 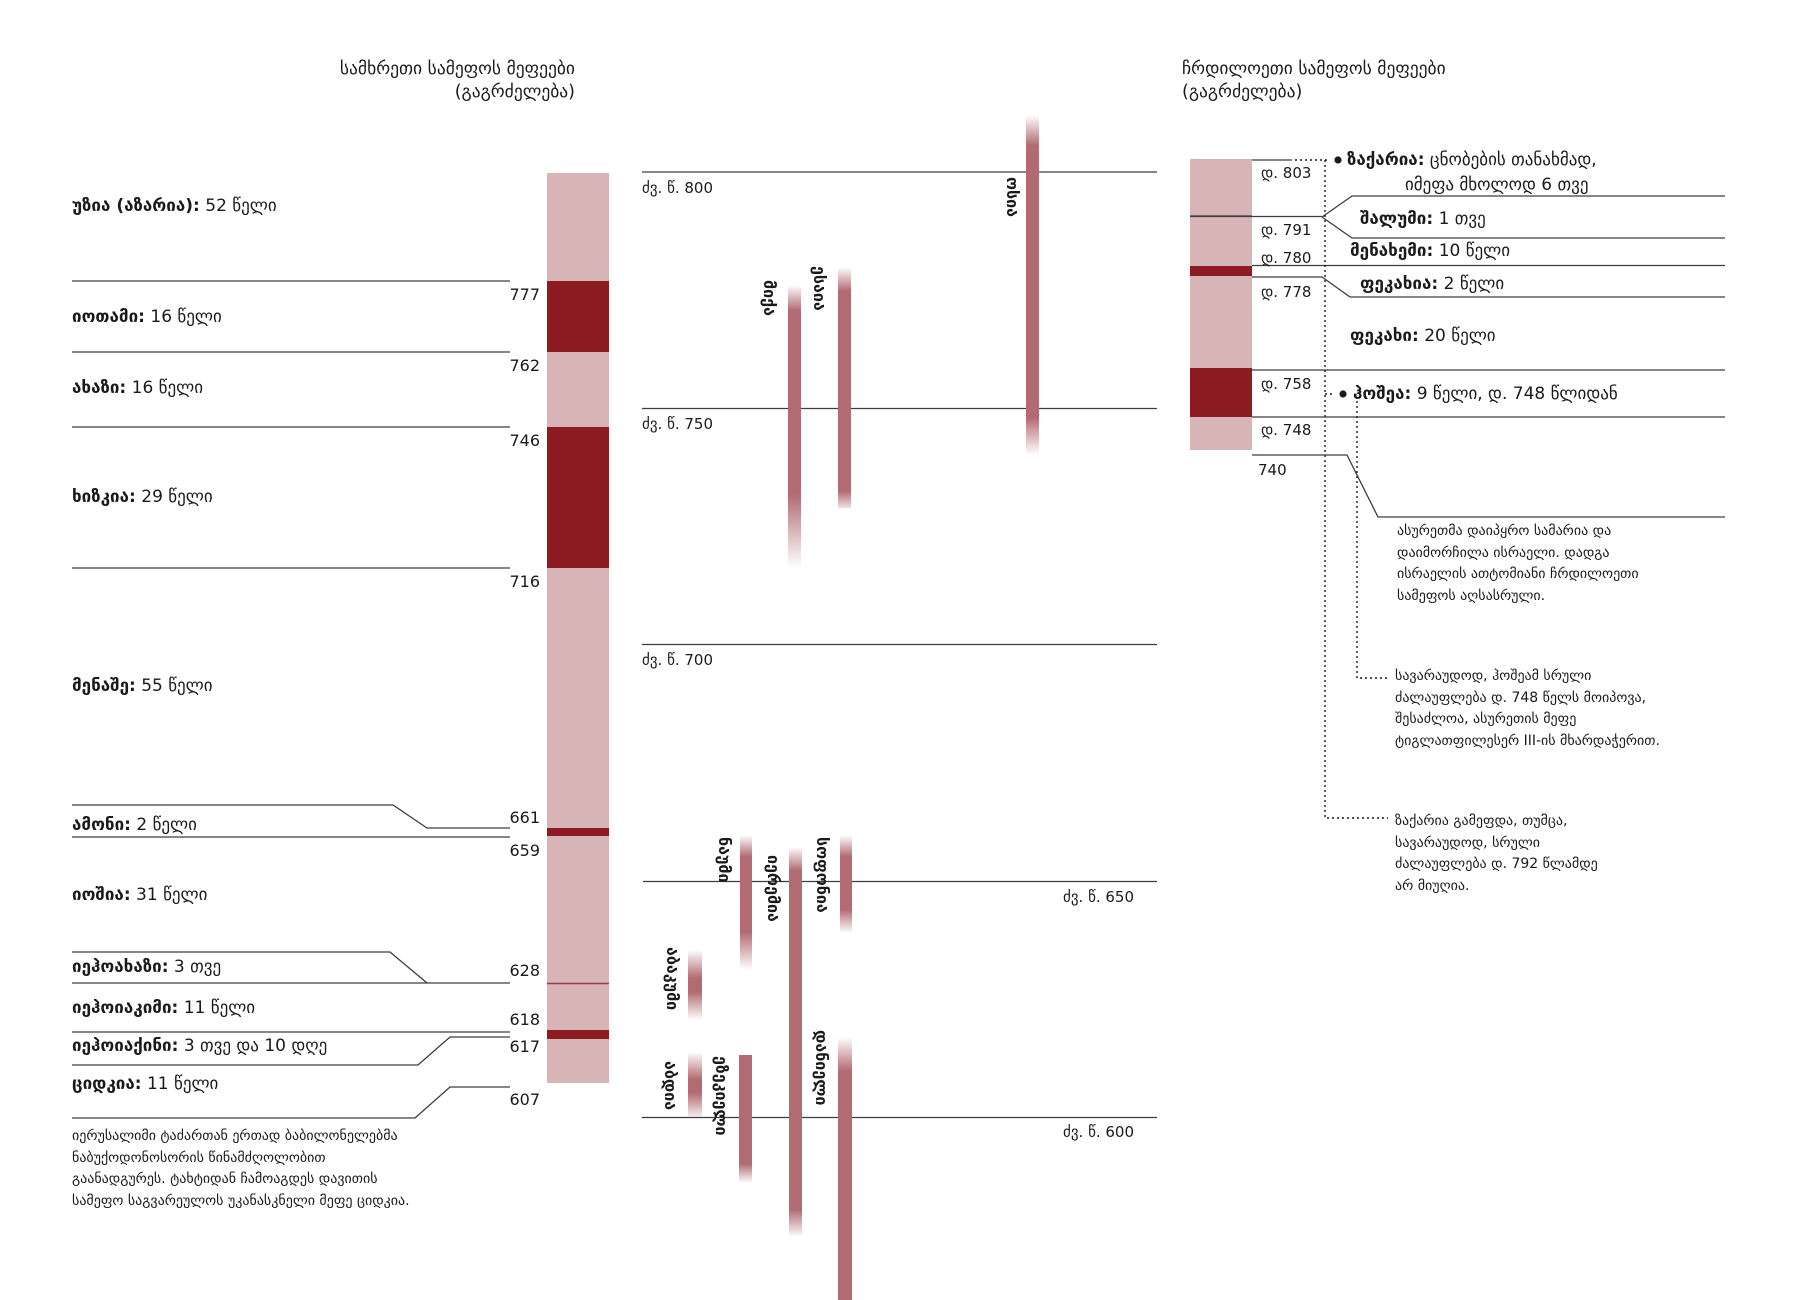 I want to click on king-menakhemi: მენახემი: 10 წელი, so click(x=1430, y=251).